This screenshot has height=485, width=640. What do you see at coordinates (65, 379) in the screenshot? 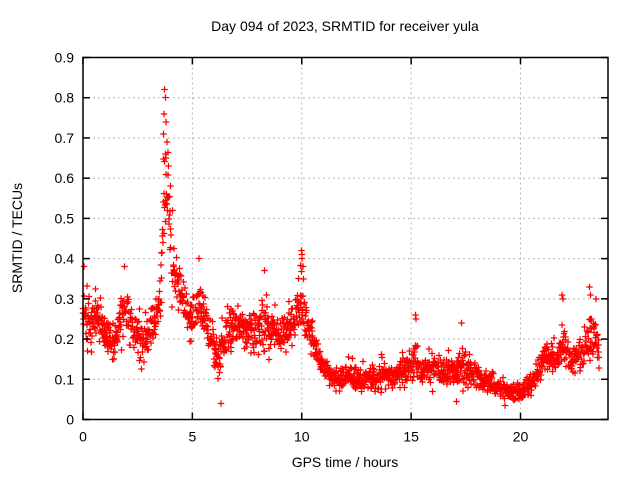
I see `y-tick-label: 0.1` at bounding box center [65, 379].